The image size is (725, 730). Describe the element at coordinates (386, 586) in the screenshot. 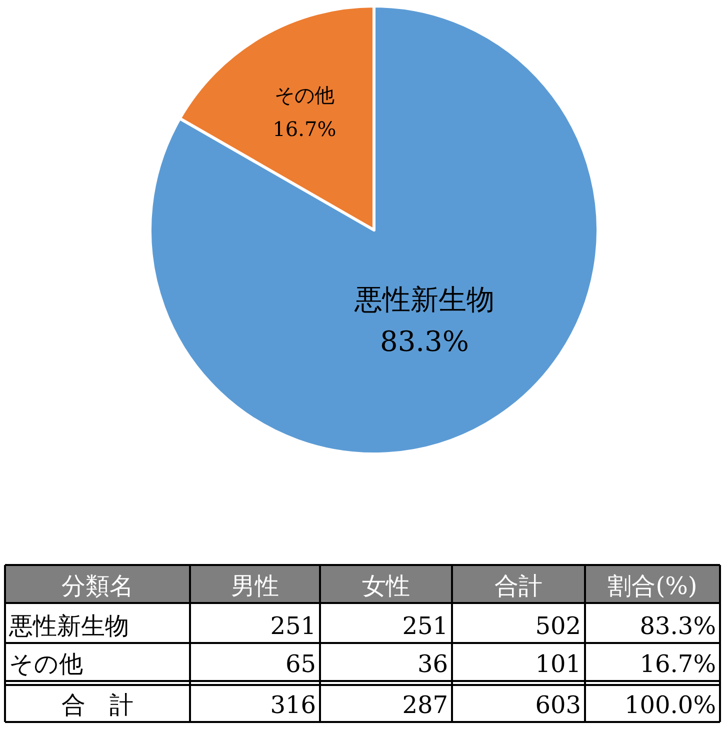

I see `text: 女性` at that location.